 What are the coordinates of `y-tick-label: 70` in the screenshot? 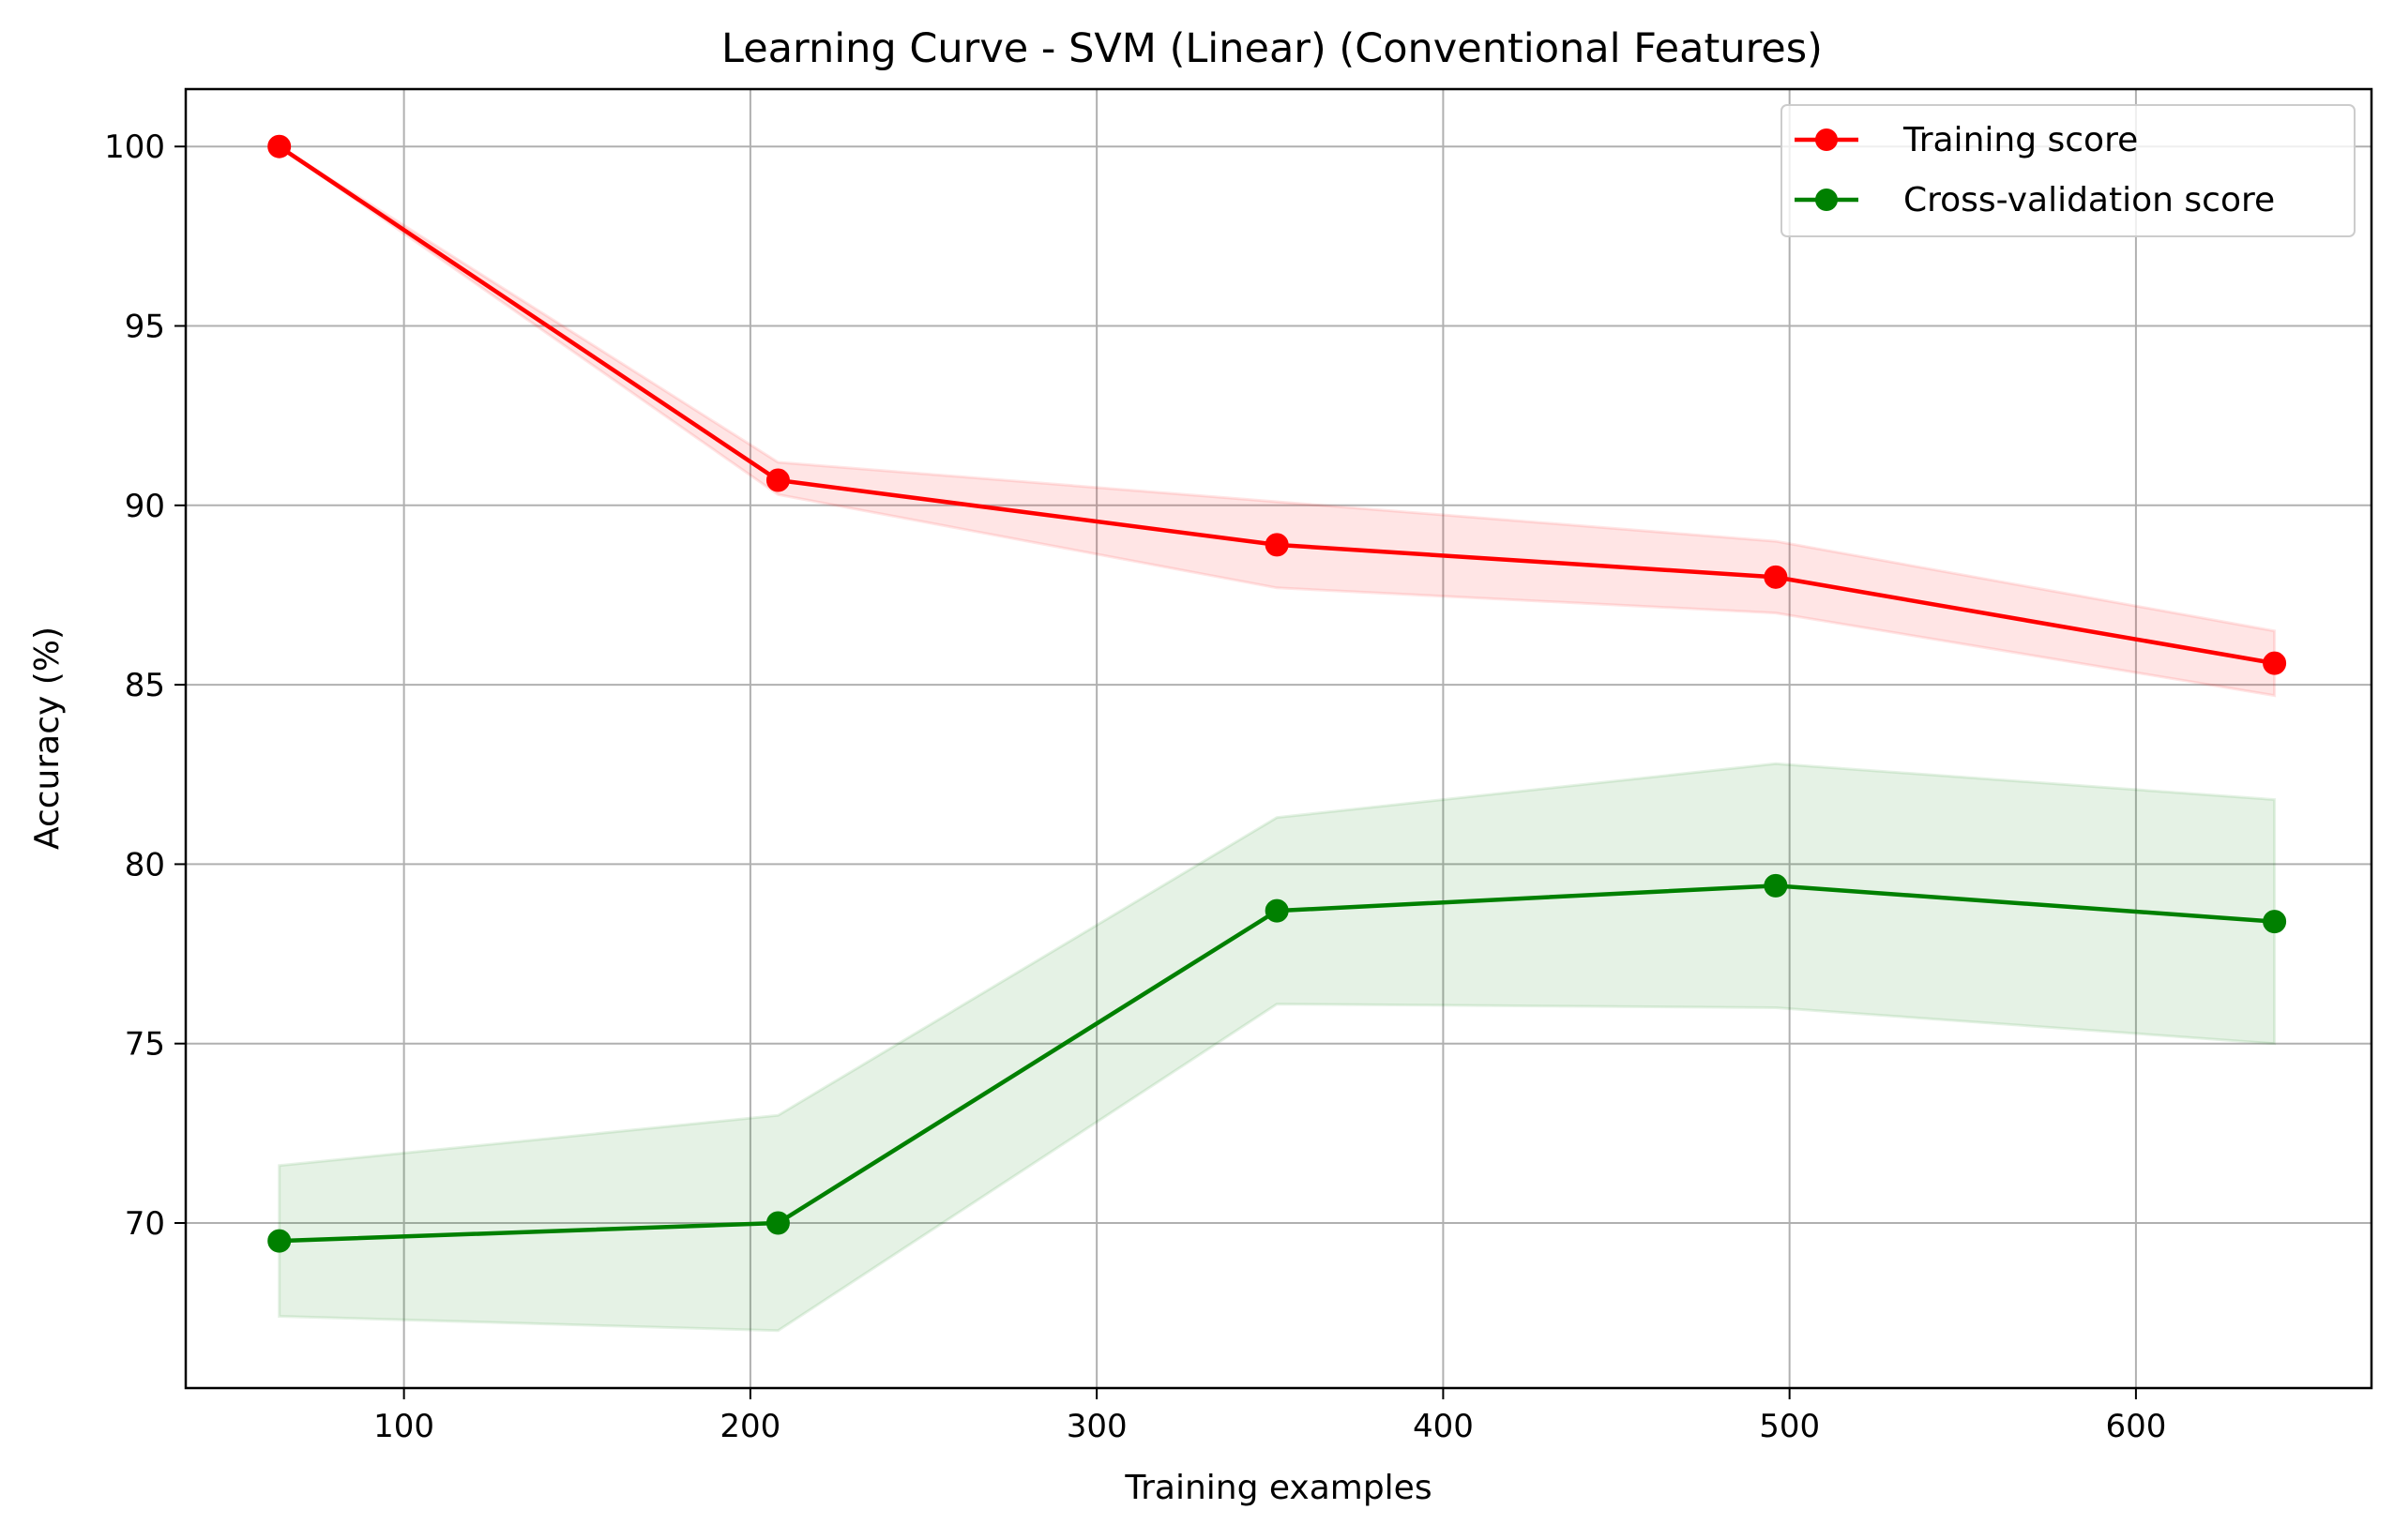 It's located at (145, 1224).